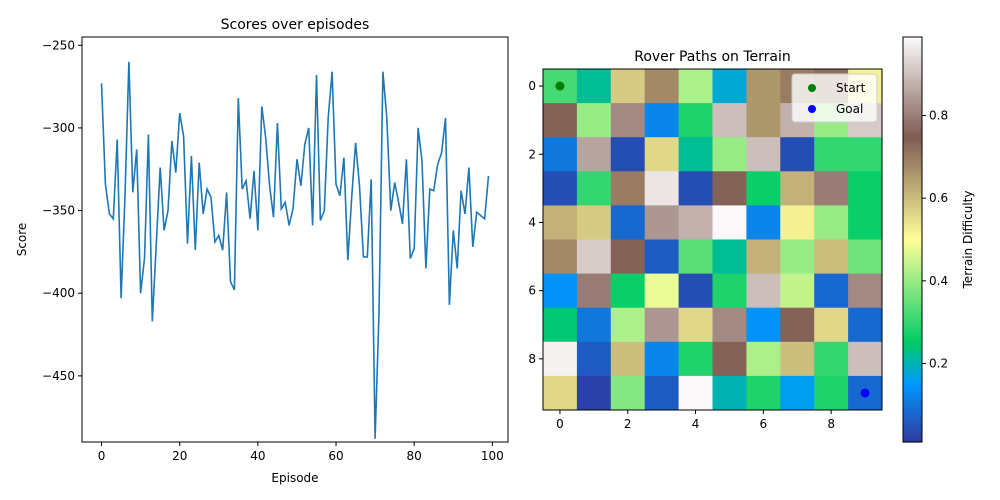  What do you see at coordinates (865, 393) in the screenshot?
I see `goal-marker` at bounding box center [865, 393].